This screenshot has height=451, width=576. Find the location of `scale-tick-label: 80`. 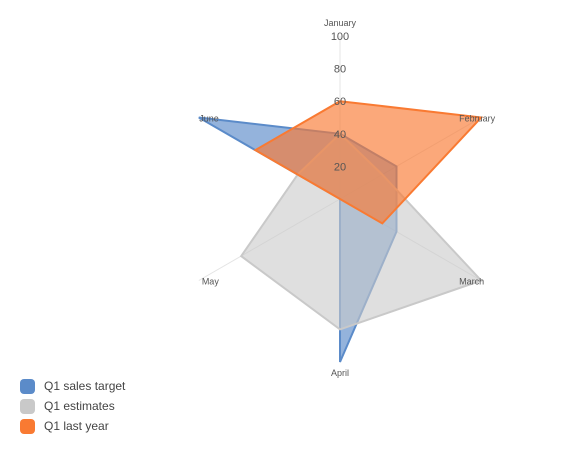

scale-tick-label: 80 is located at coordinates (340, 70).